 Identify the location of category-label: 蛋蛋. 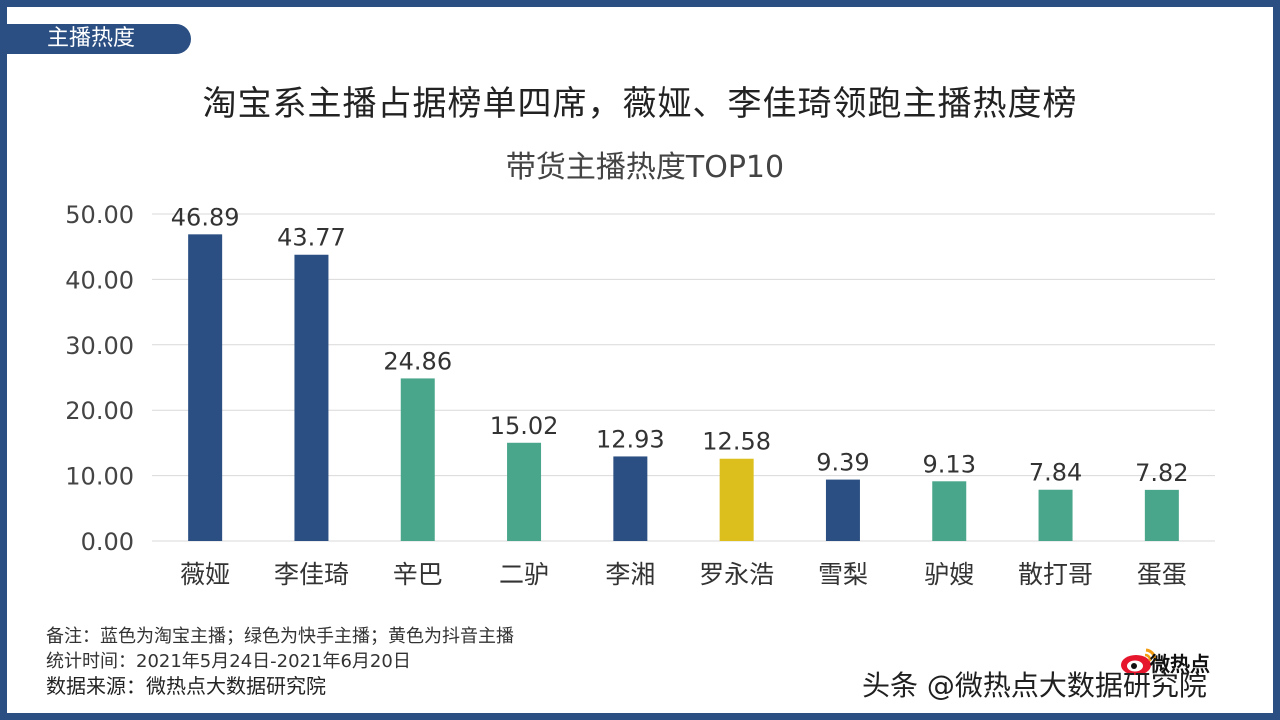
(1162, 574).